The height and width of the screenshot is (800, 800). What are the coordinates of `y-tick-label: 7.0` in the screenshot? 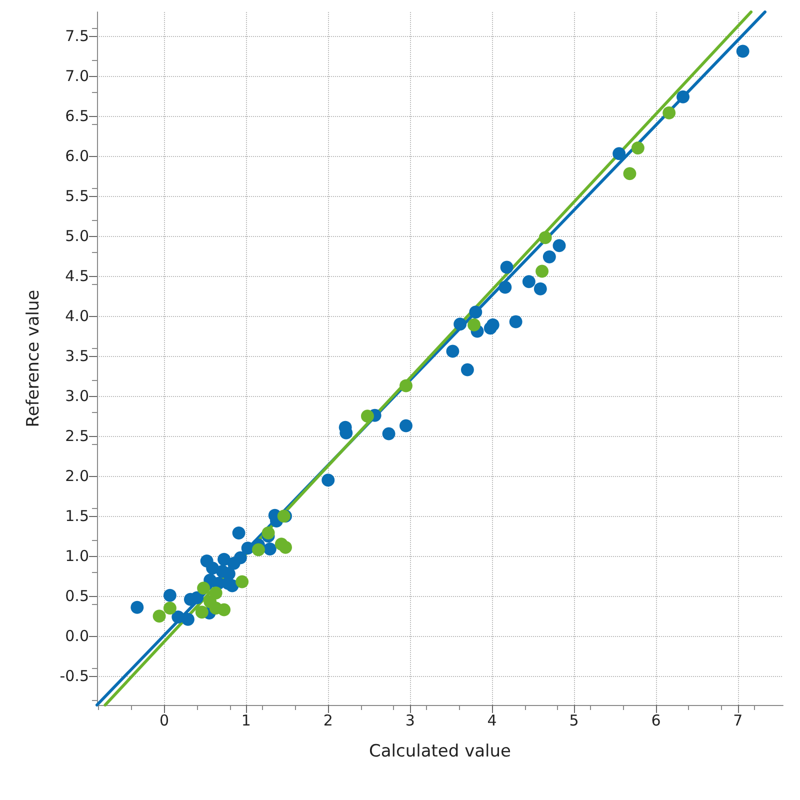 It's located at (77, 76).